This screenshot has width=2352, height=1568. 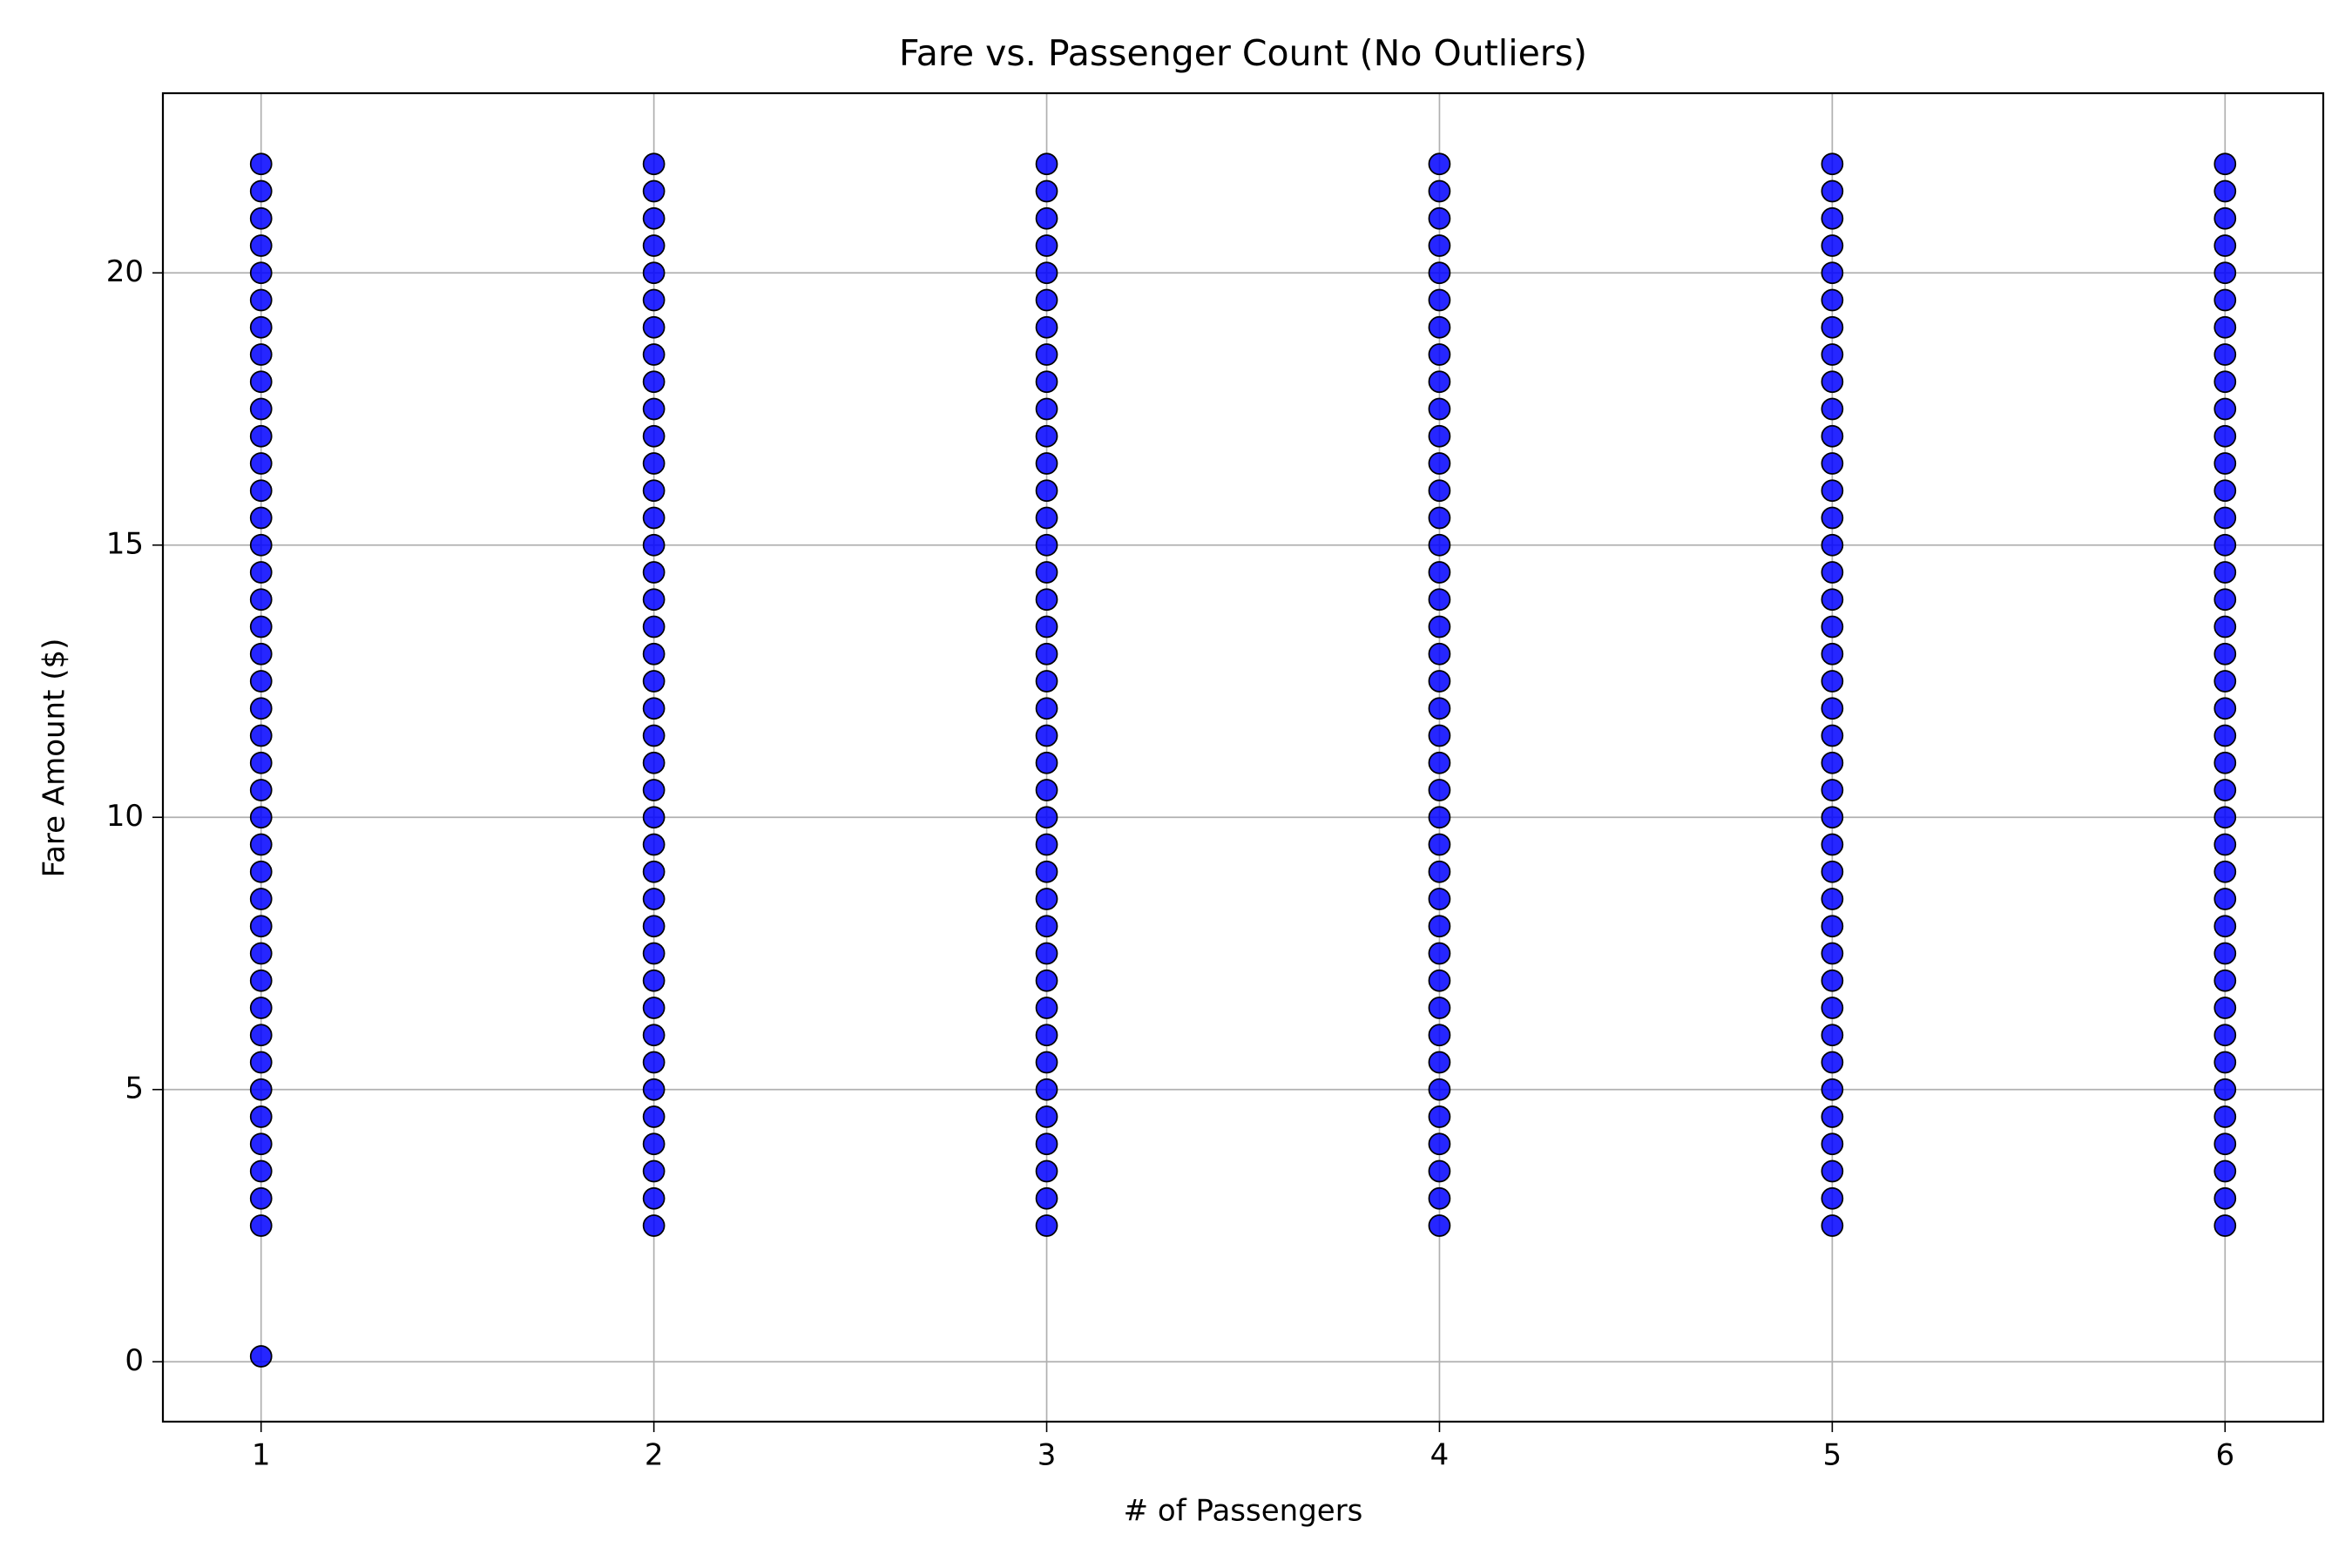 What do you see at coordinates (1243, 1511) in the screenshot?
I see `x-axis-label: # of Passengers` at bounding box center [1243, 1511].